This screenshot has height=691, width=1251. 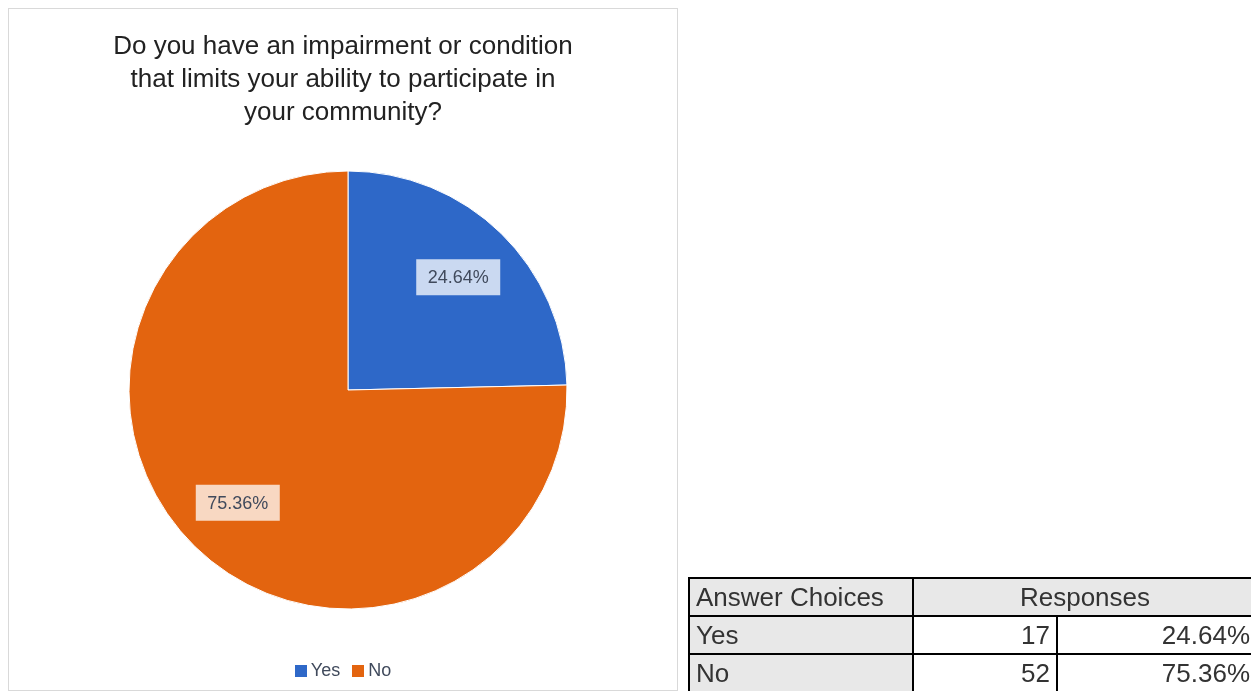 What do you see at coordinates (325, 670) in the screenshot?
I see `legend-label: Yes` at bounding box center [325, 670].